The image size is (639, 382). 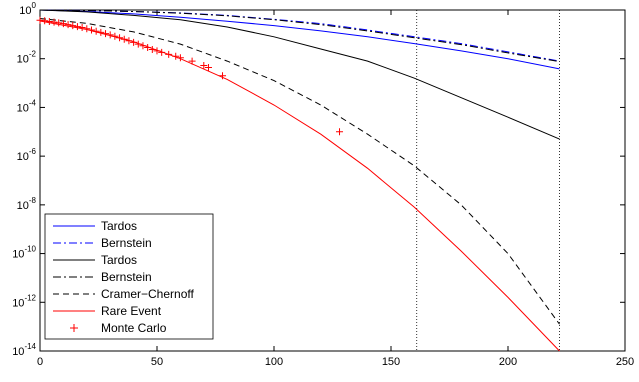 I want to click on y-tick-label-5: 10⁻¹⁰, so click(x=24, y=253).